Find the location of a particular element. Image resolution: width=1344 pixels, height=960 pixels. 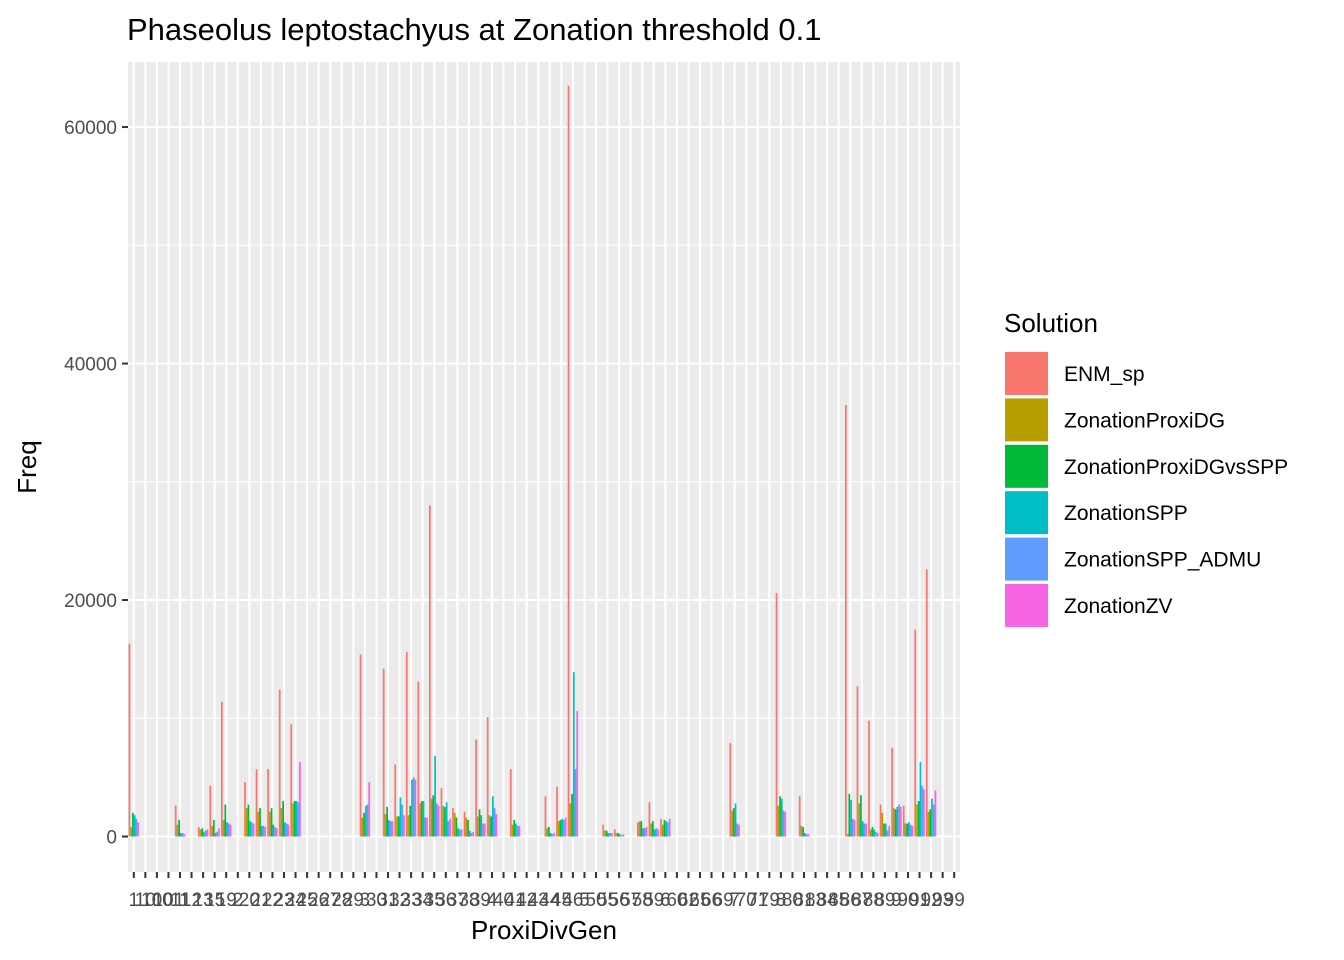

x-tick-label: 100 is located at coordinates (157, 900).